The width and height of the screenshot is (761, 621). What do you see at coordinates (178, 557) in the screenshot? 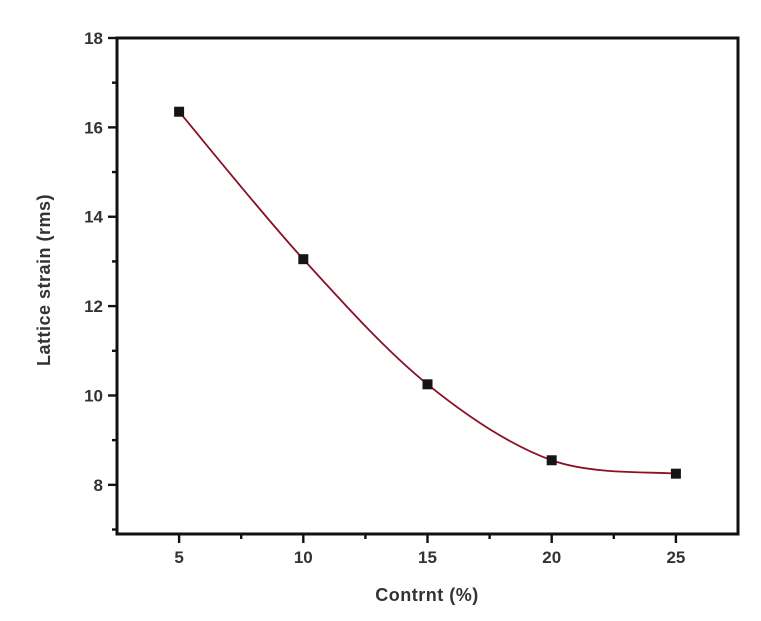
I see `x-tick-label: 5` at bounding box center [178, 557].